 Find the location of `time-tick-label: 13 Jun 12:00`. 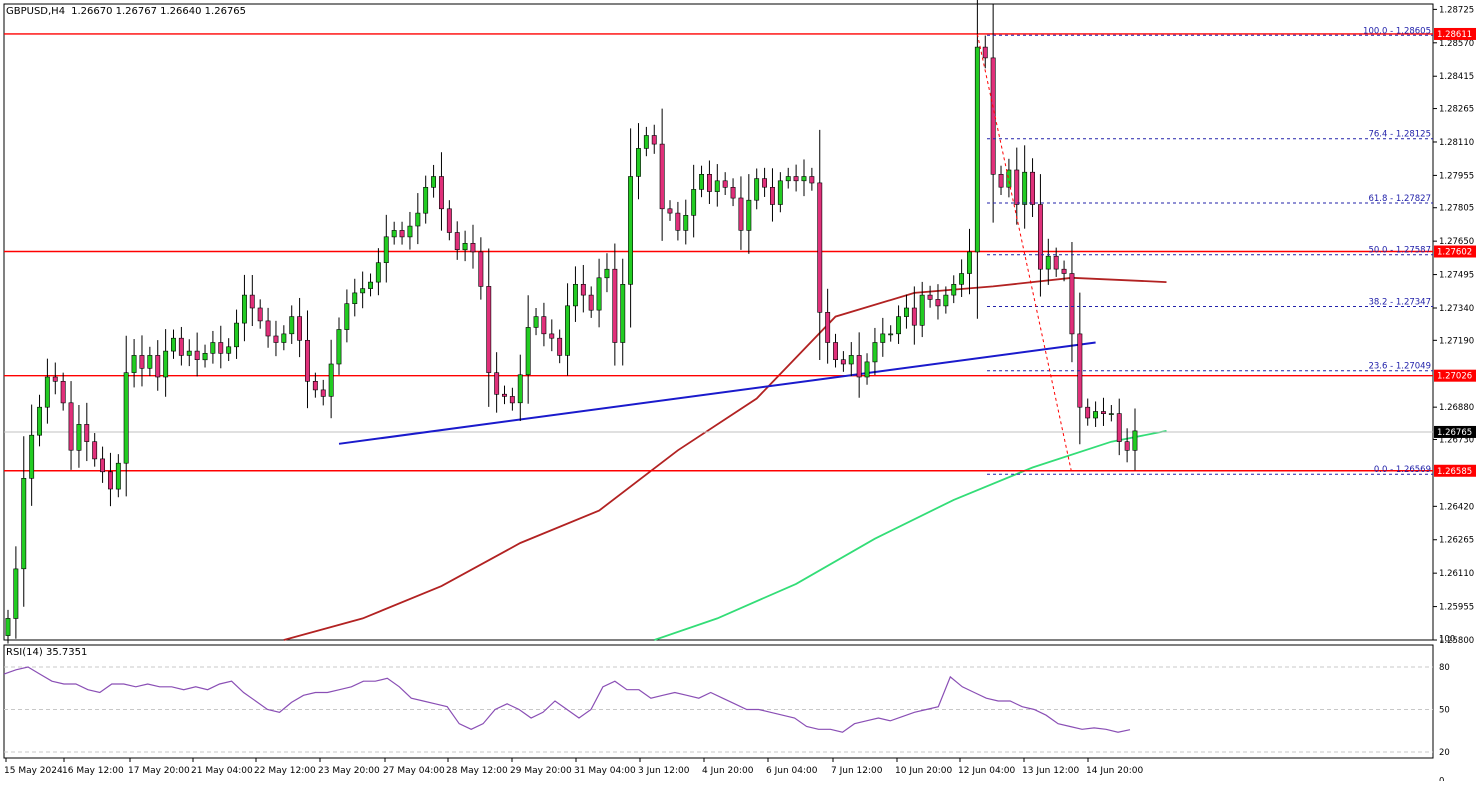

time-tick-label: 13 Jun 12:00 is located at coordinates (1050, 771).